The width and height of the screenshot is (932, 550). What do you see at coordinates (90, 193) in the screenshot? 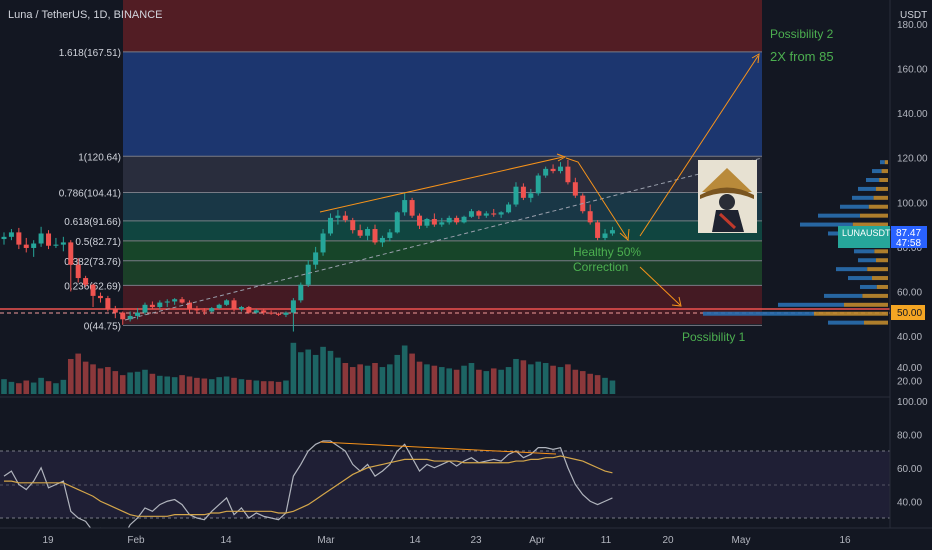
I see `fib-level-label: 0.786(104.41)` at bounding box center [90, 193].